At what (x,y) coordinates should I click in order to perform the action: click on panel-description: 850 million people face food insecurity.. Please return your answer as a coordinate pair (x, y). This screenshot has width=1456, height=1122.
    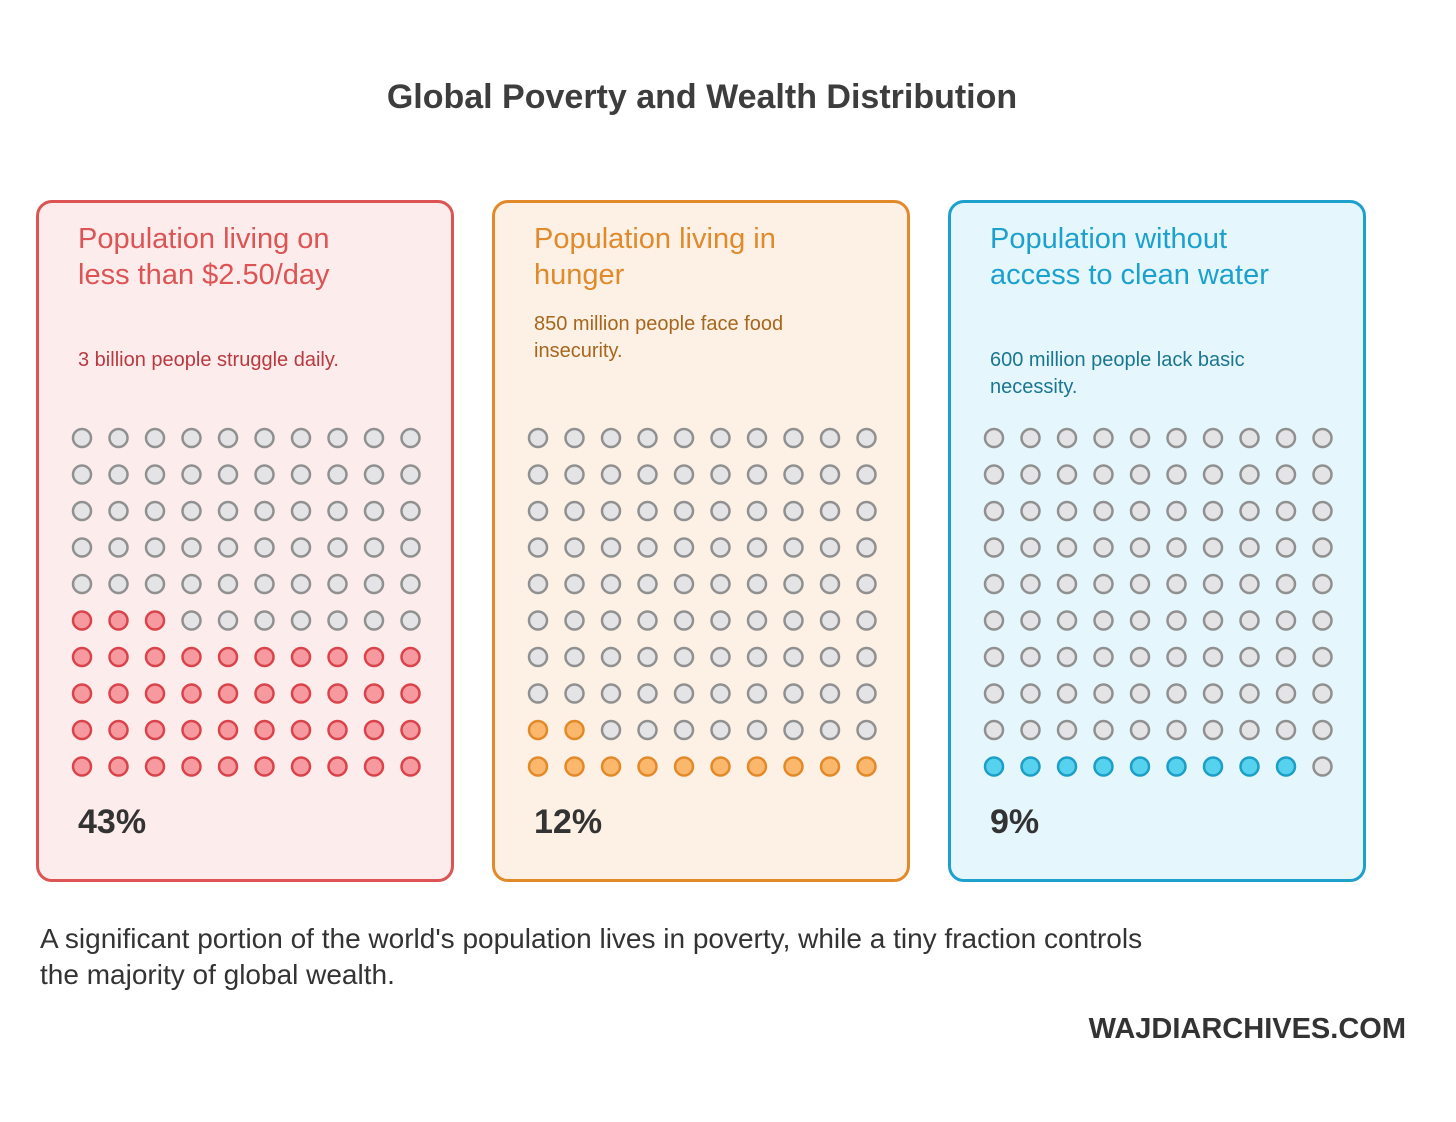
    Looking at the image, I should click on (659, 337).